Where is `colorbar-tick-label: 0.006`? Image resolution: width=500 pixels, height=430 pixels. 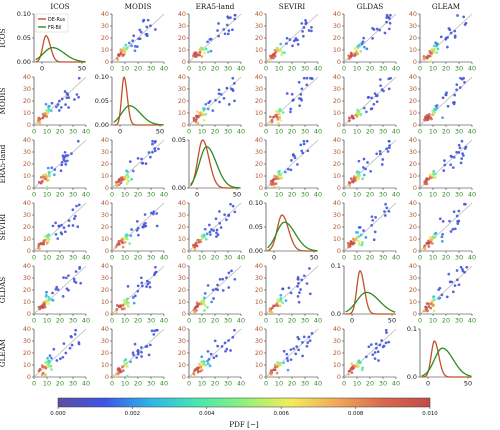
colorbar-tick-label: 0.006 is located at coordinates (281, 414).